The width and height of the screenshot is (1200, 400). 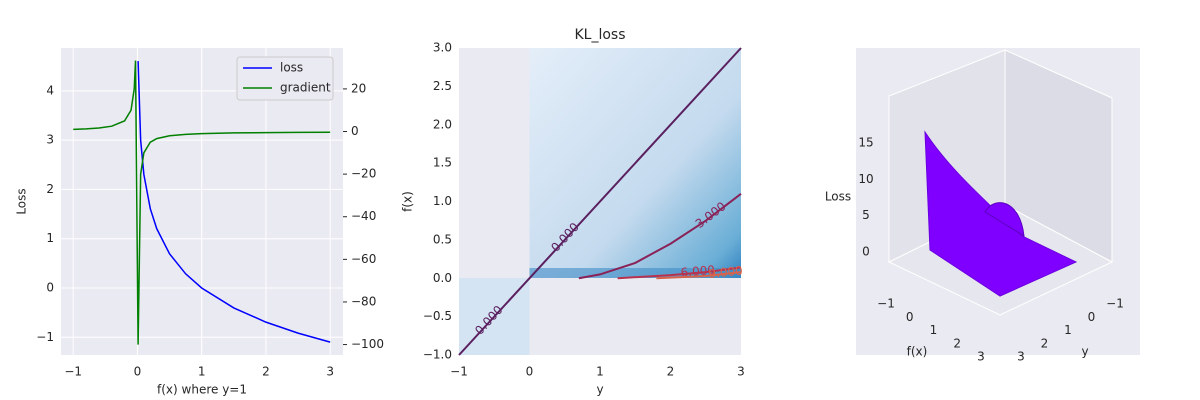 I want to click on z-tick-label: 5, so click(x=866, y=215).